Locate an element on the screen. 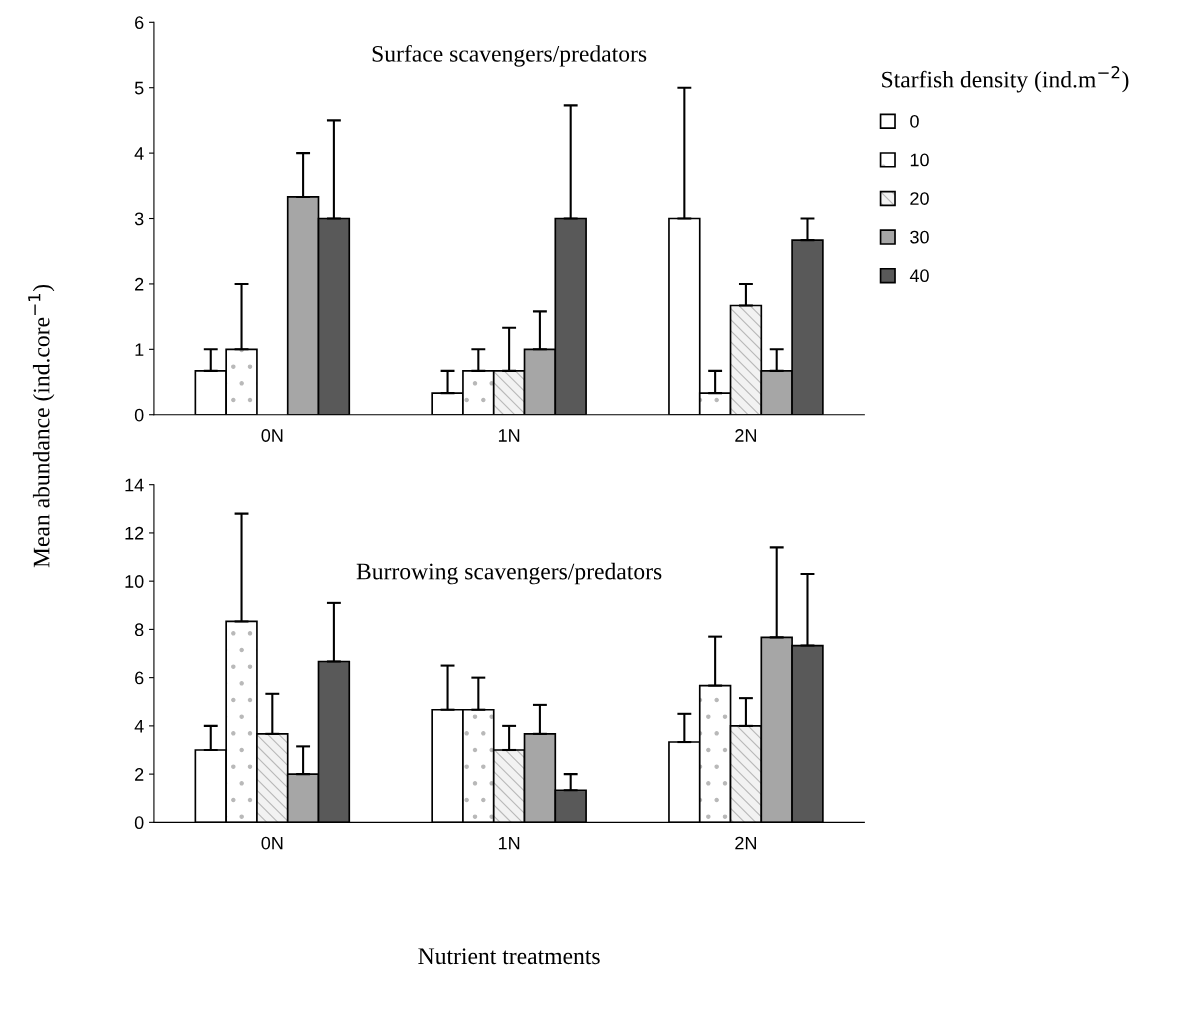  legend-label: 30 is located at coordinates (919, 237).